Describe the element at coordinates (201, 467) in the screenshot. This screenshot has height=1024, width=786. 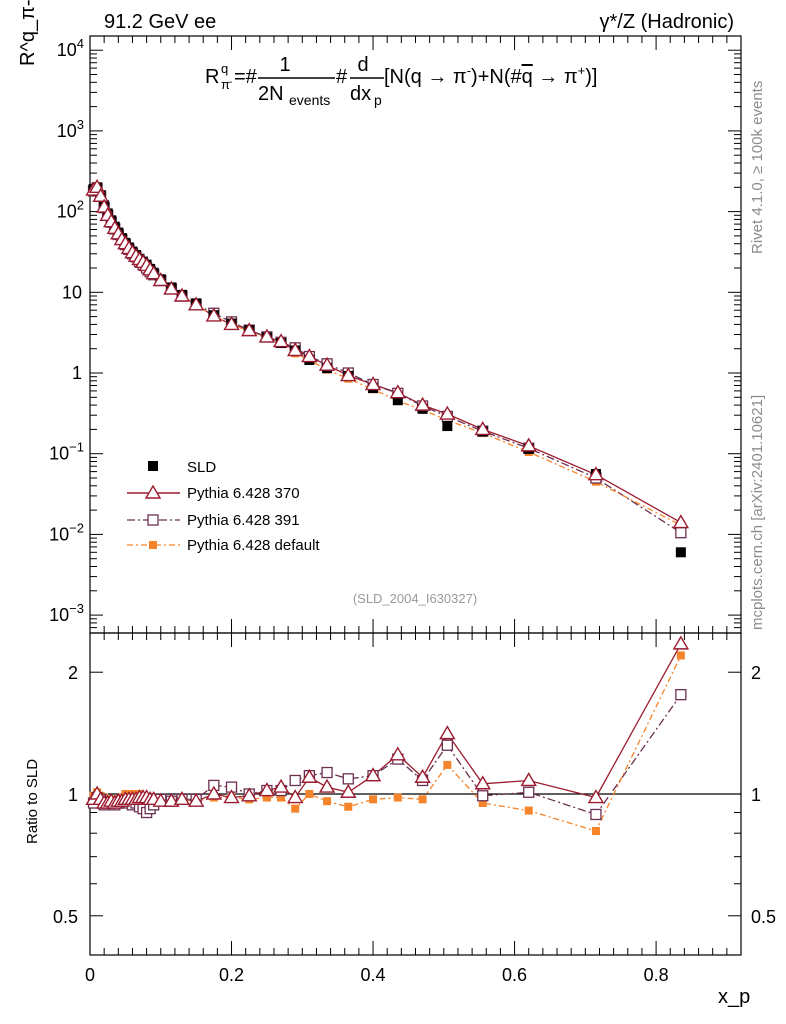
I see `legend-label-sld: SLD` at that location.